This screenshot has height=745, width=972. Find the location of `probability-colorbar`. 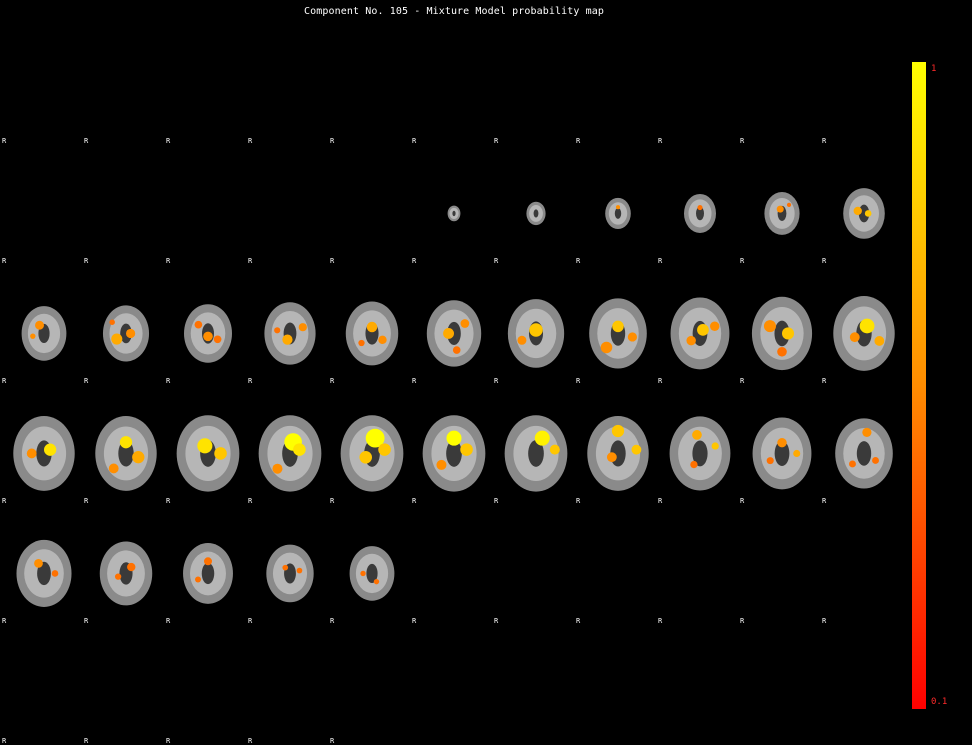

probability-colorbar is located at coordinates (919, 385).